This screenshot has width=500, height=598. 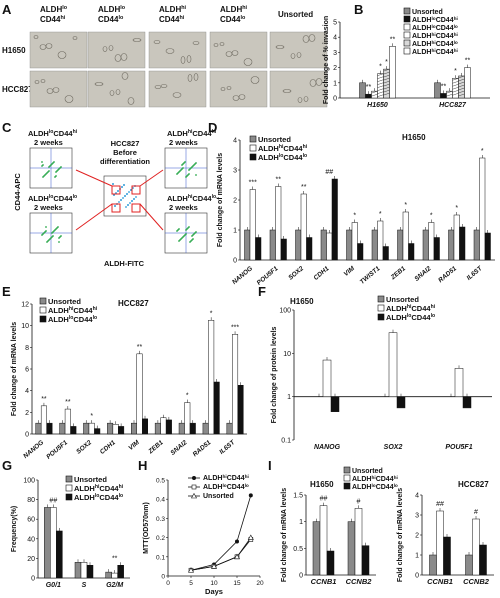 What do you see at coordinates (70, 533) in the screenshot?
I see `panel-g-chart: 0 20 40 60 80 100 Frequency(%) ## G0/1 S ** G2/M` at bounding box center [70, 533].